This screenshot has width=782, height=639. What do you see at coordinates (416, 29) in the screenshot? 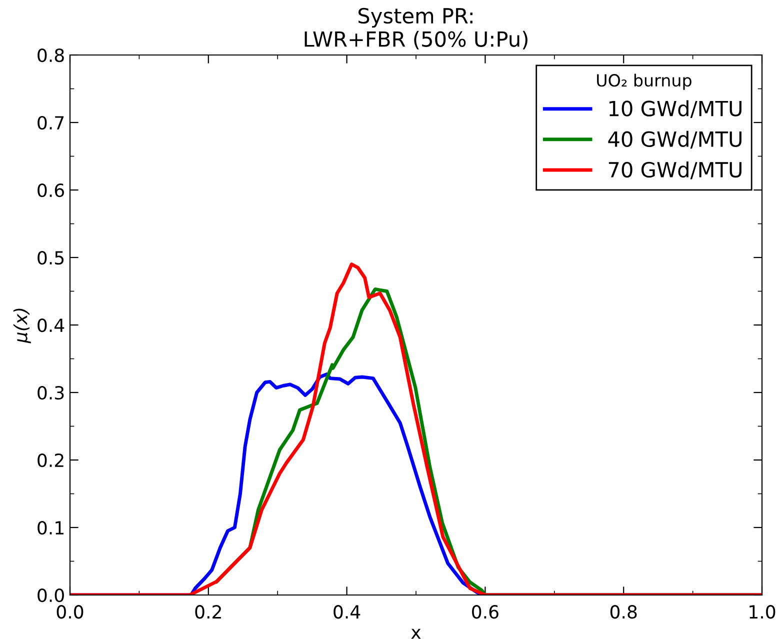
I see `chart-title: System PR: LWR+FBR (50% U:Pu)` at bounding box center [416, 29].